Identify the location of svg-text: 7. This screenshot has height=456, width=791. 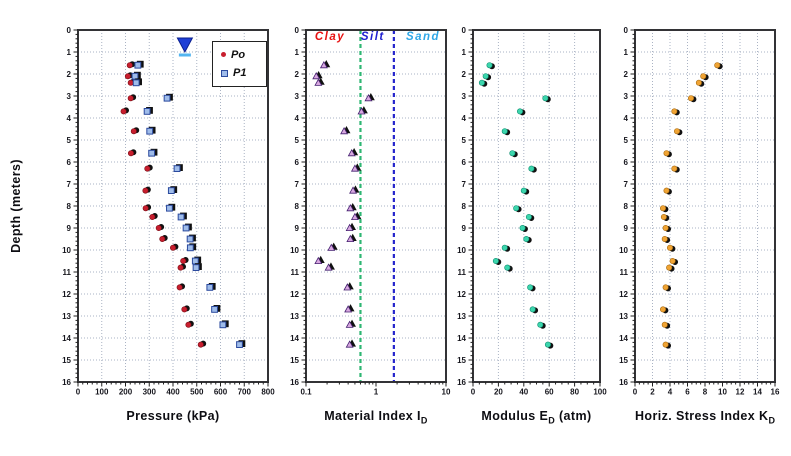
(69, 184).